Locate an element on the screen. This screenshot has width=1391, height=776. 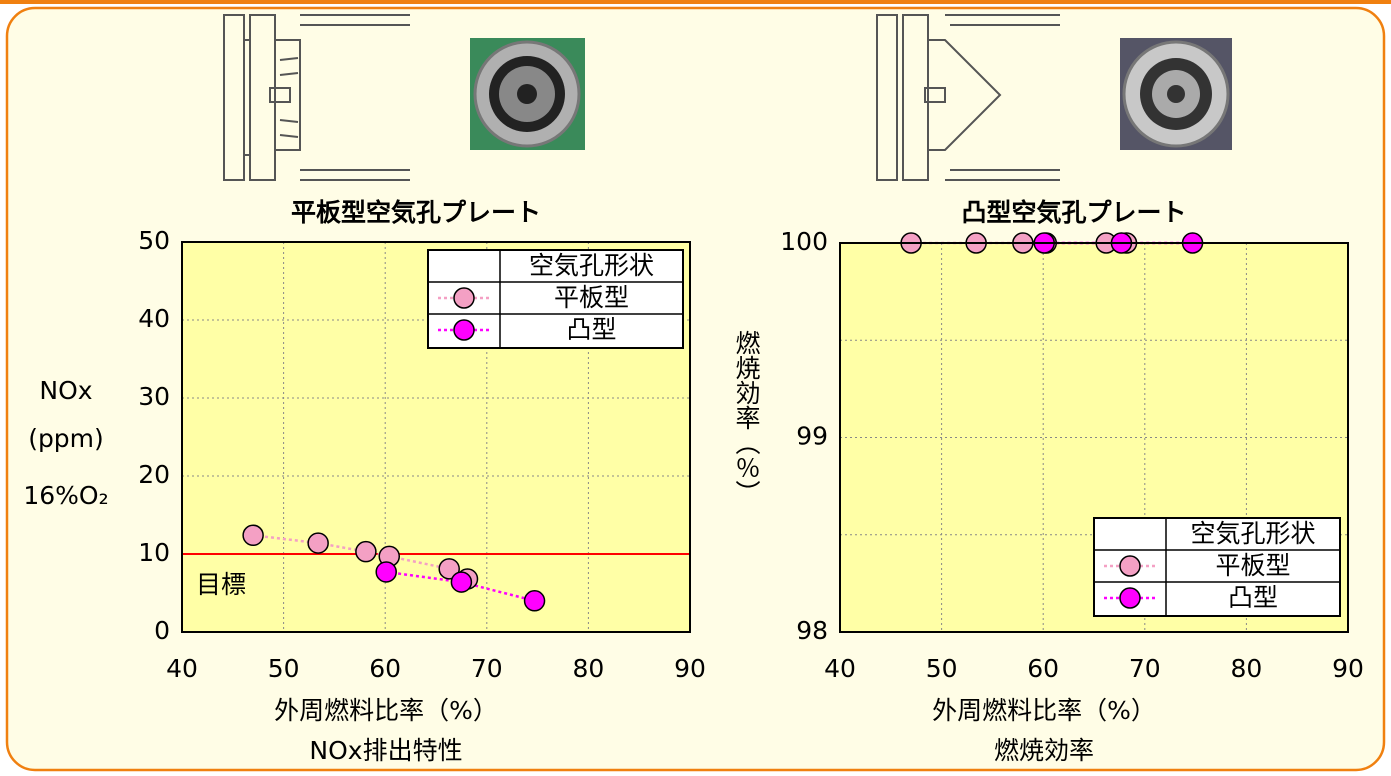
reference-label: 目標 is located at coordinates (221, 584).